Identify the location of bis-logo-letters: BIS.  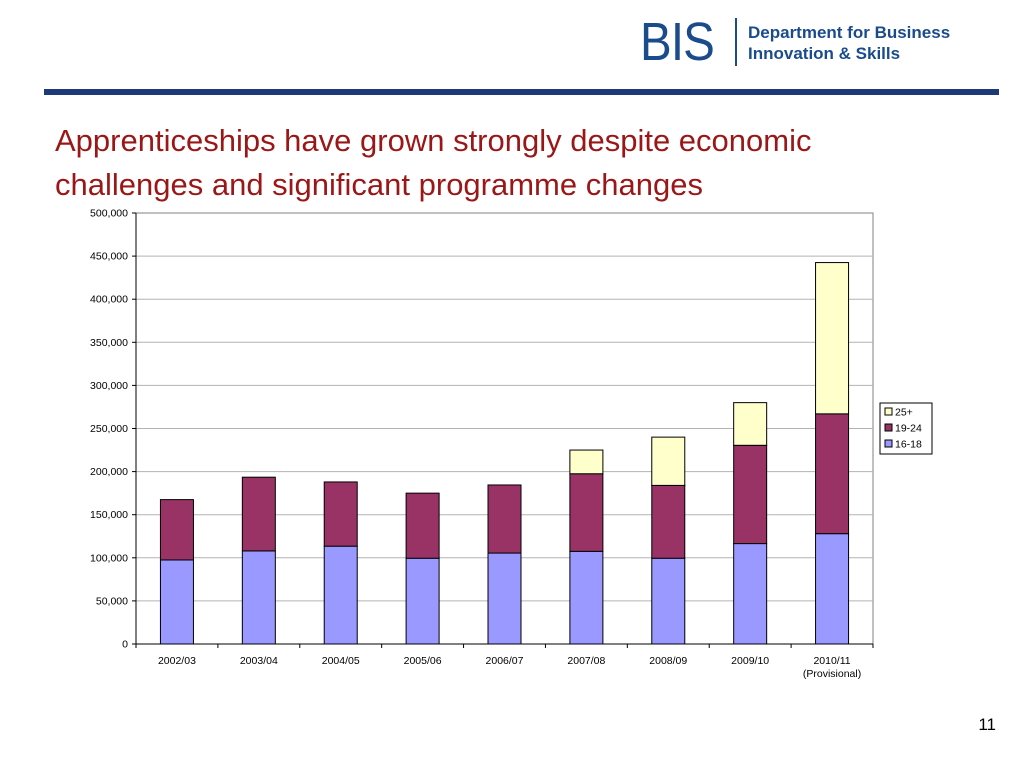
(677, 42).